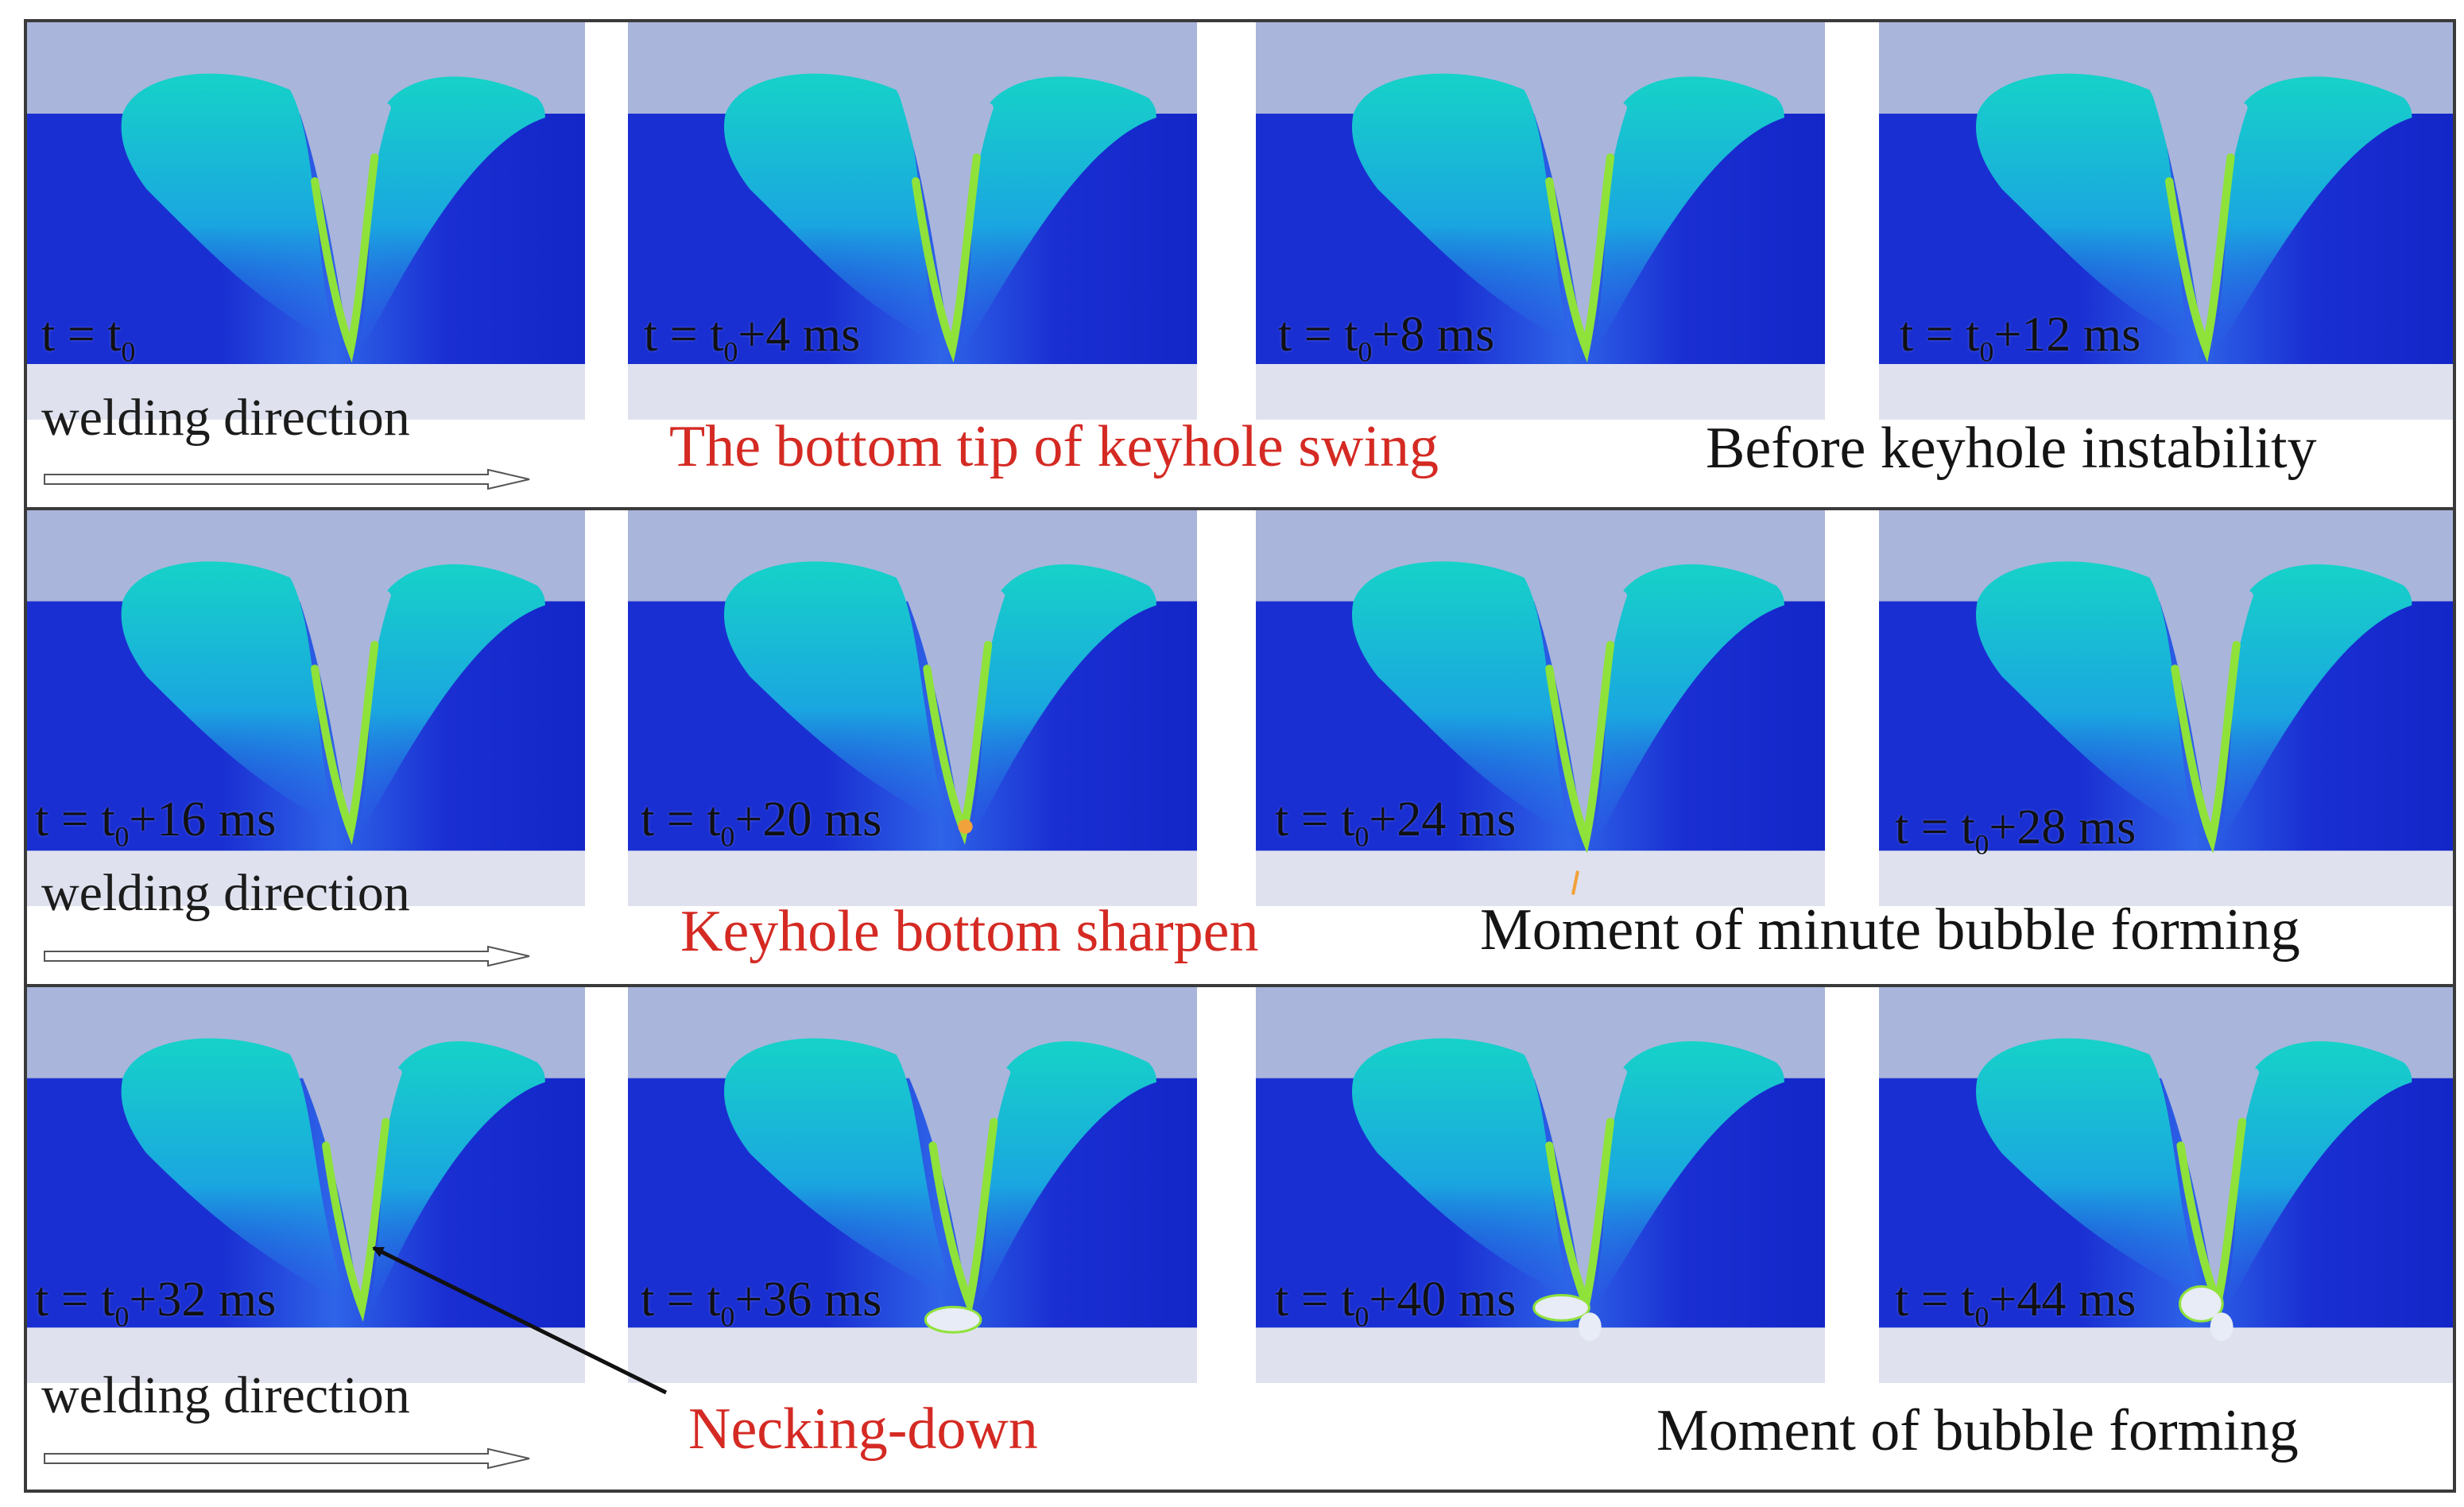 Image resolution: width=2464 pixels, height=1507 pixels. What do you see at coordinates (2016, 1303) in the screenshot?
I see `time-label: t = t0+44 ms` at bounding box center [2016, 1303].